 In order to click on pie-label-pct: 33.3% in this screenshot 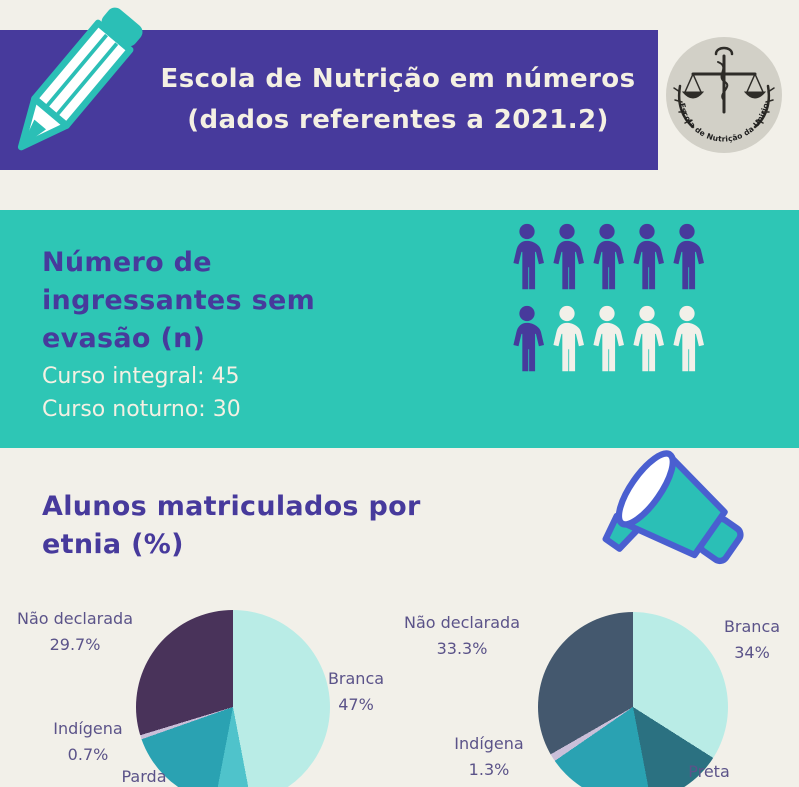, I will do `click(462, 648)`.